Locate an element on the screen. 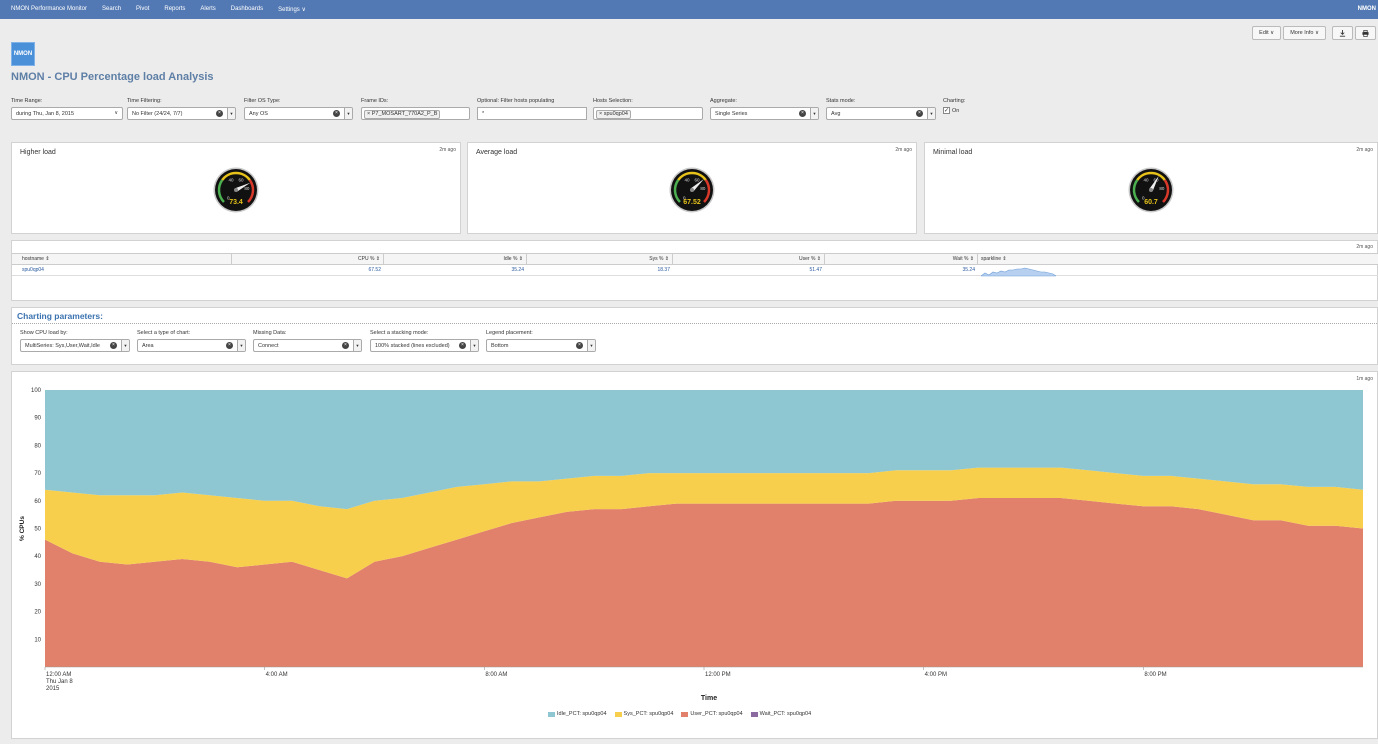 The width and height of the screenshot is (1378, 744). page-title: NMON - CPU Percentage load Analysis is located at coordinates (112, 77).